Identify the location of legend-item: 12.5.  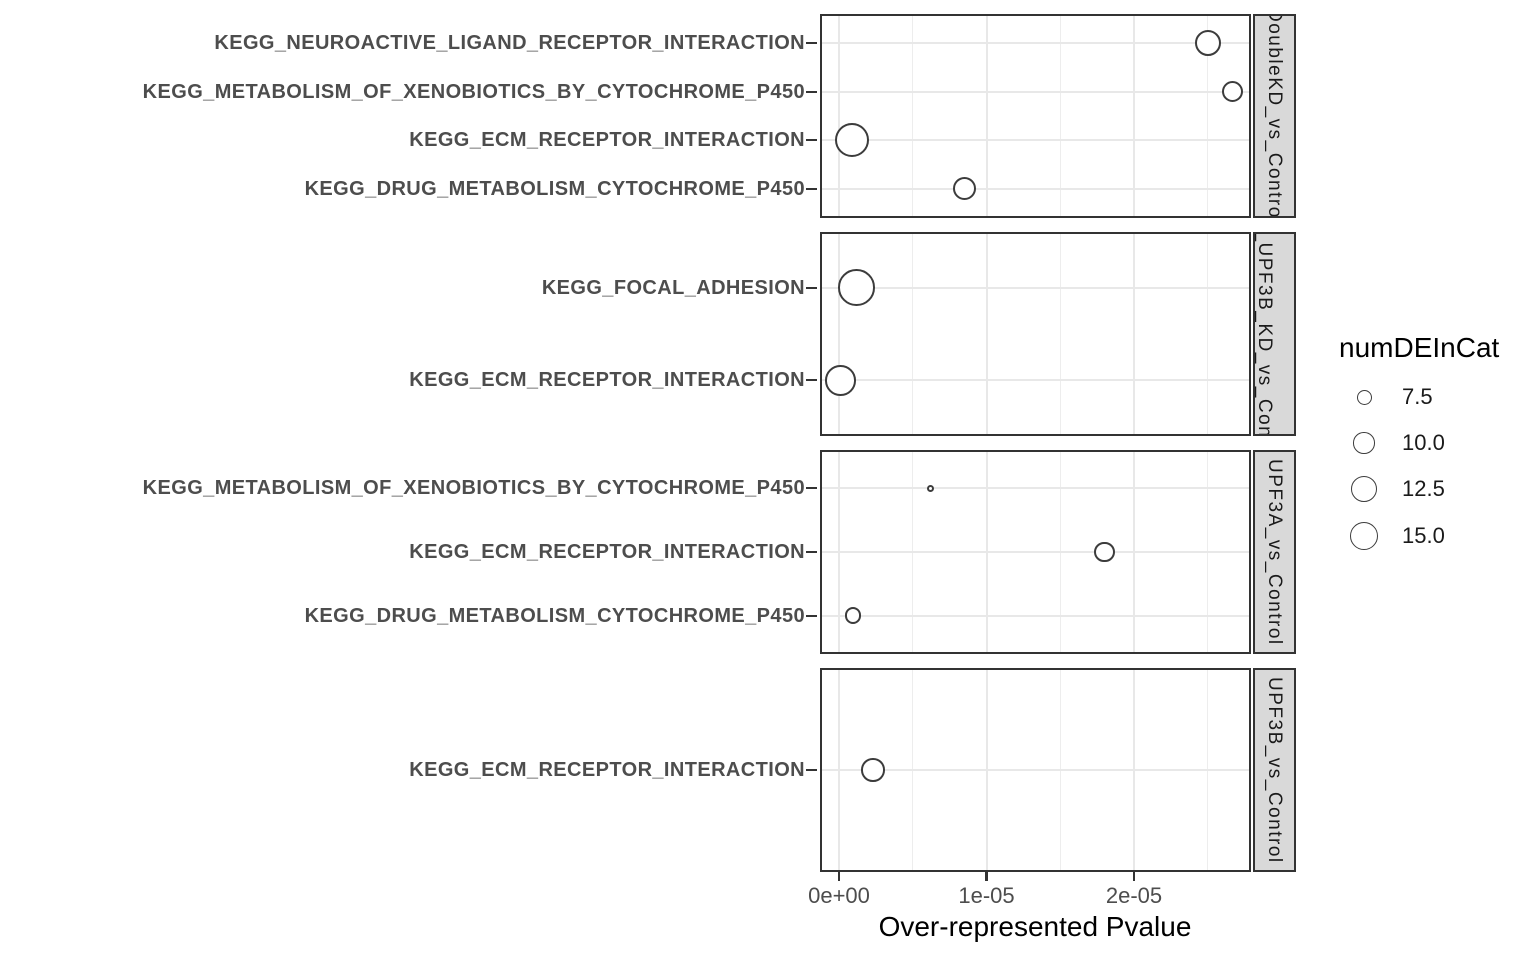
(1435, 489).